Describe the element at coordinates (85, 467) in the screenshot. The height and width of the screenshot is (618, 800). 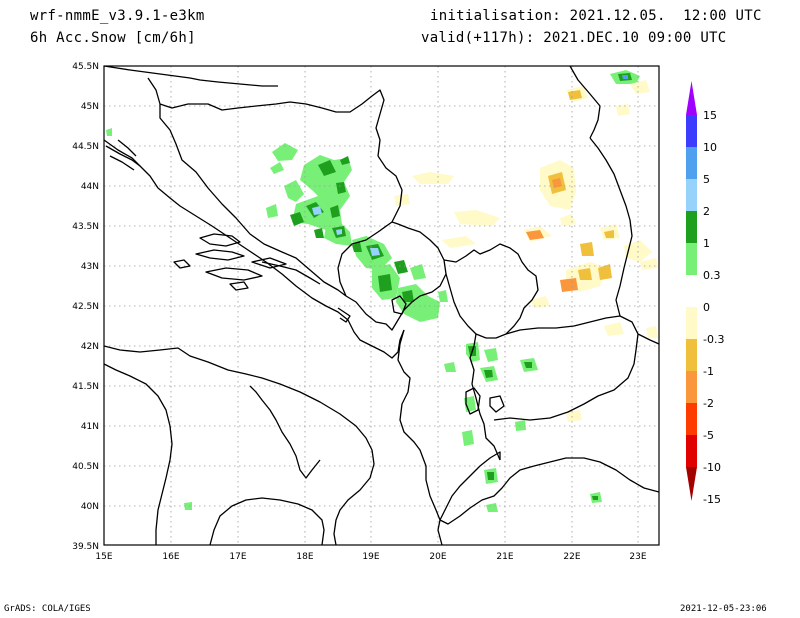
I see `lat-tick-label: 40.5N` at that location.